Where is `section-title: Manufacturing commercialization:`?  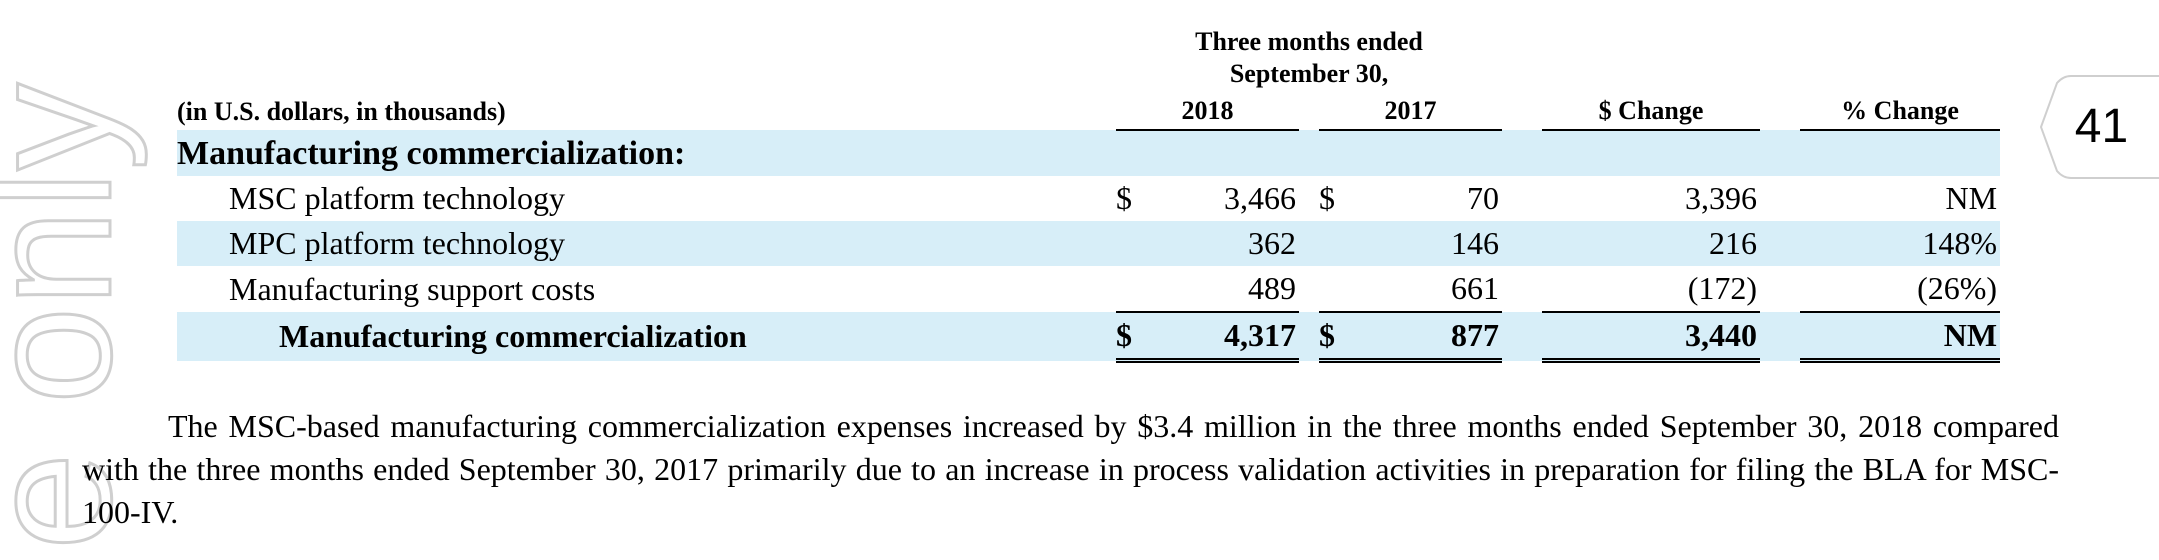
section-title: Manufacturing commercialization: is located at coordinates (1089, 153).